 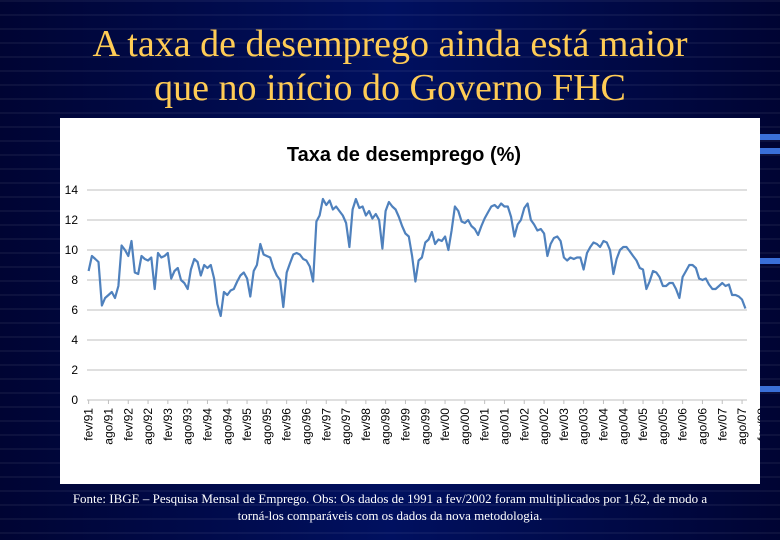 What do you see at coordinates (465, 426) in the screenshot?
I see `x-tick-label: ago/00` at bounding box center [465, 426].